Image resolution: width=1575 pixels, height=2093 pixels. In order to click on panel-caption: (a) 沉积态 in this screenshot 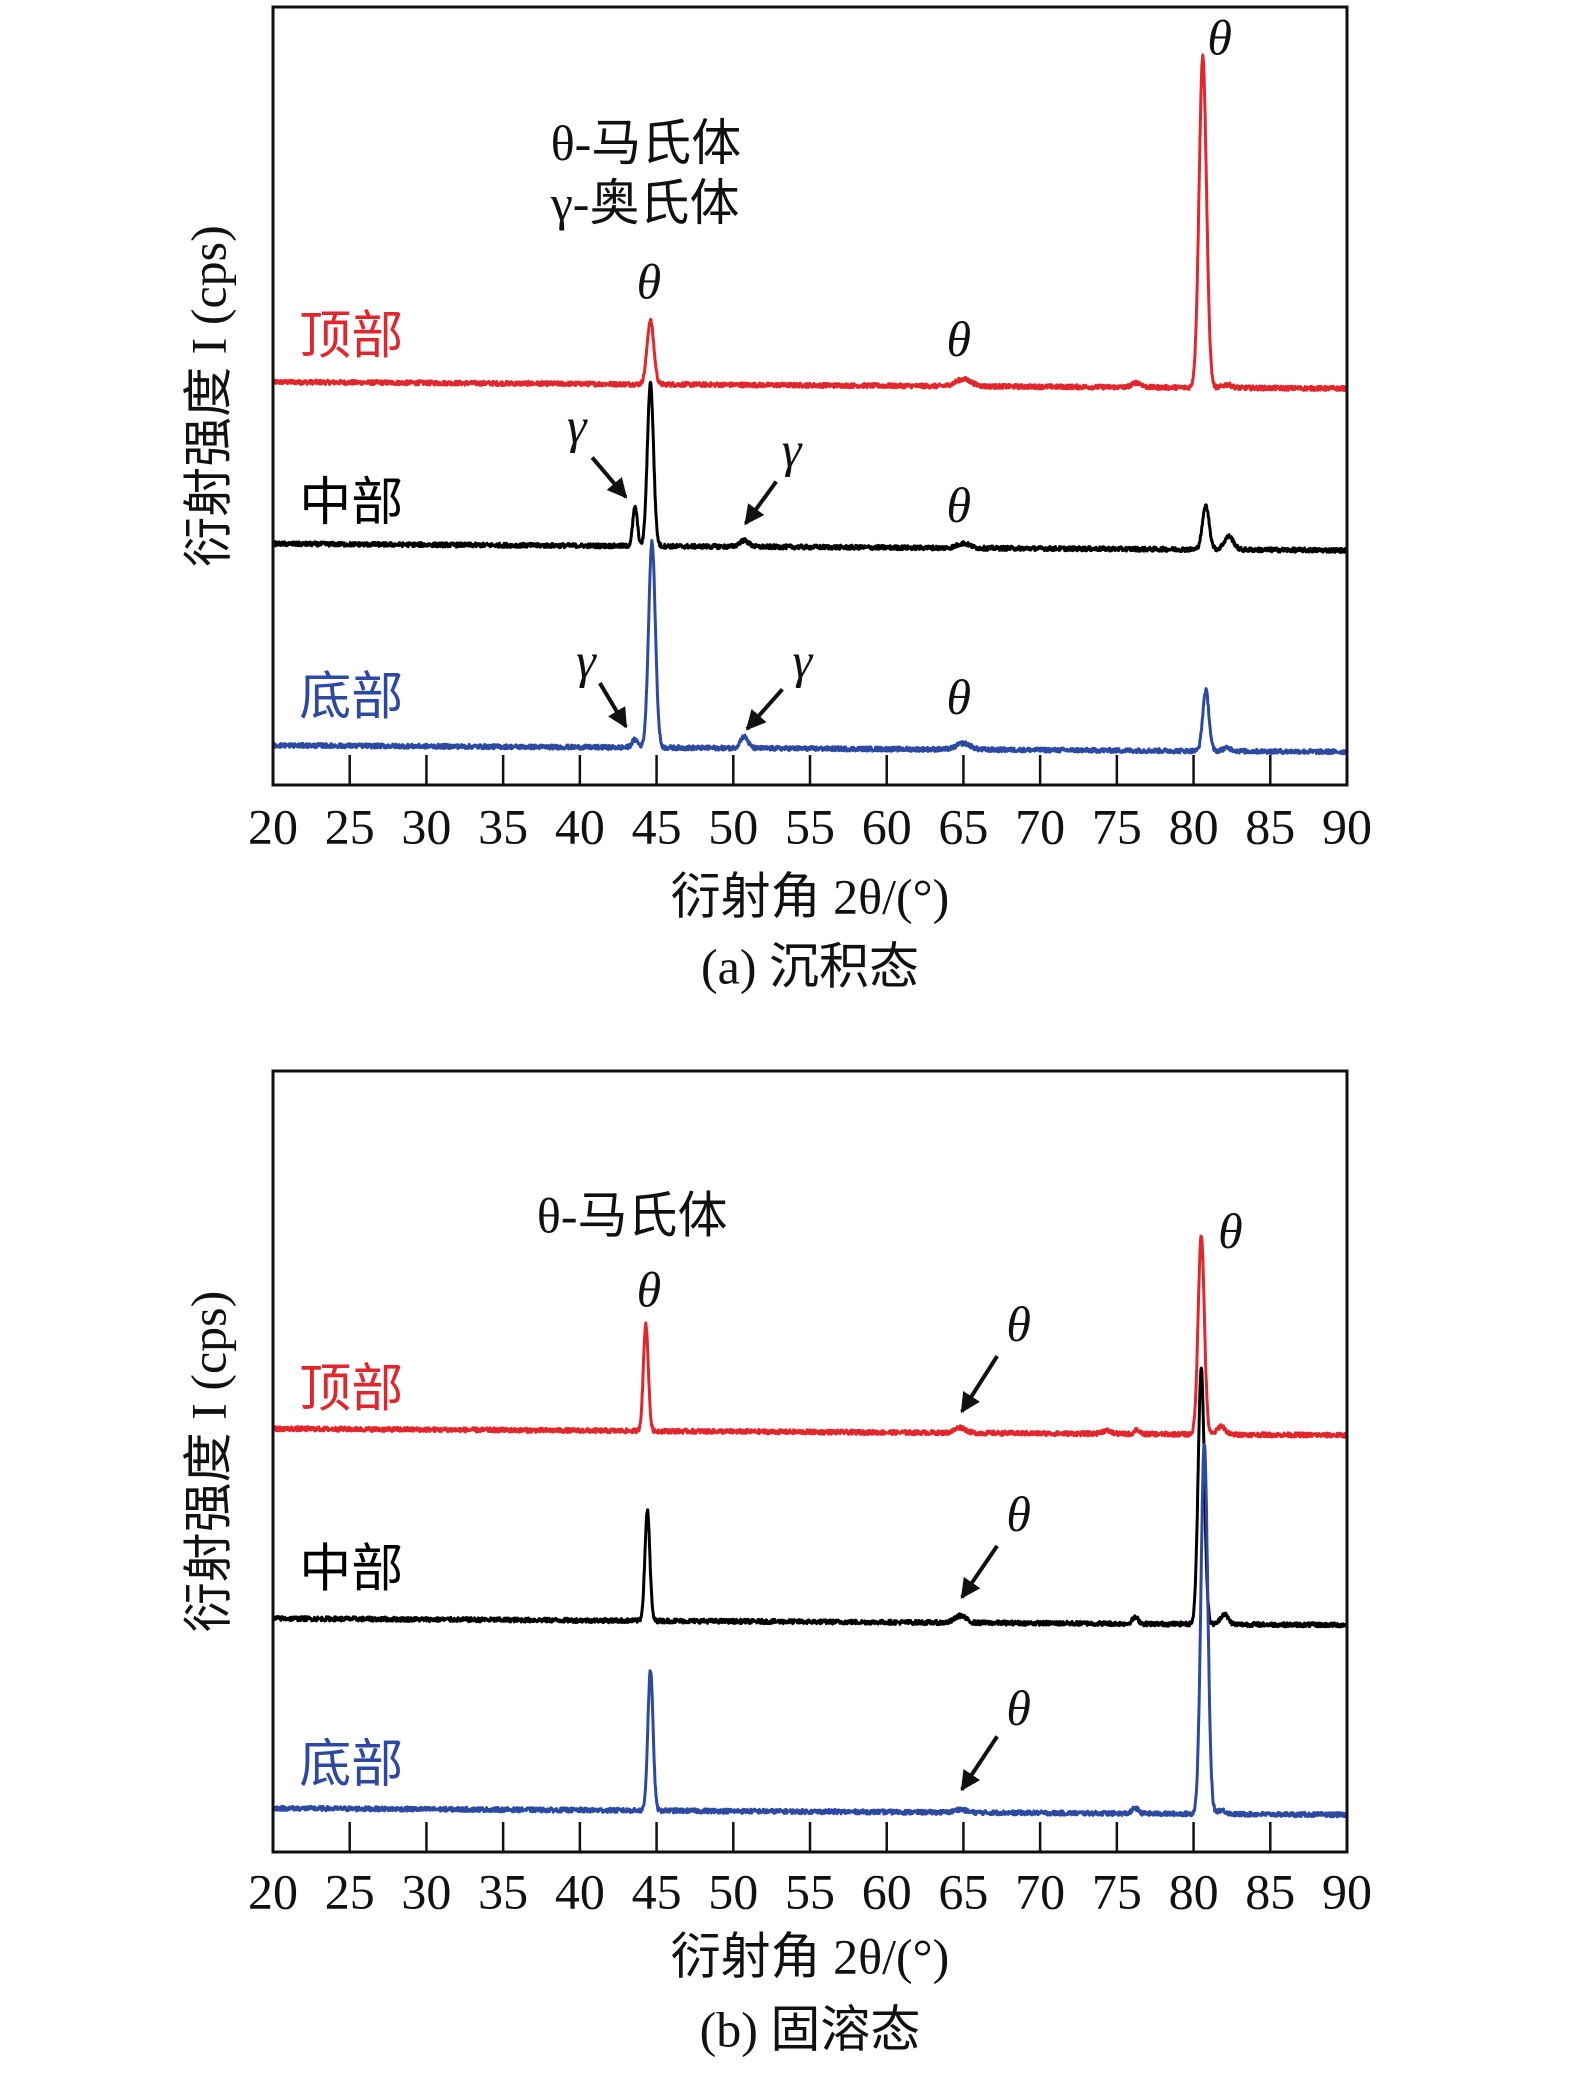, I will do `click(810, 966)`.